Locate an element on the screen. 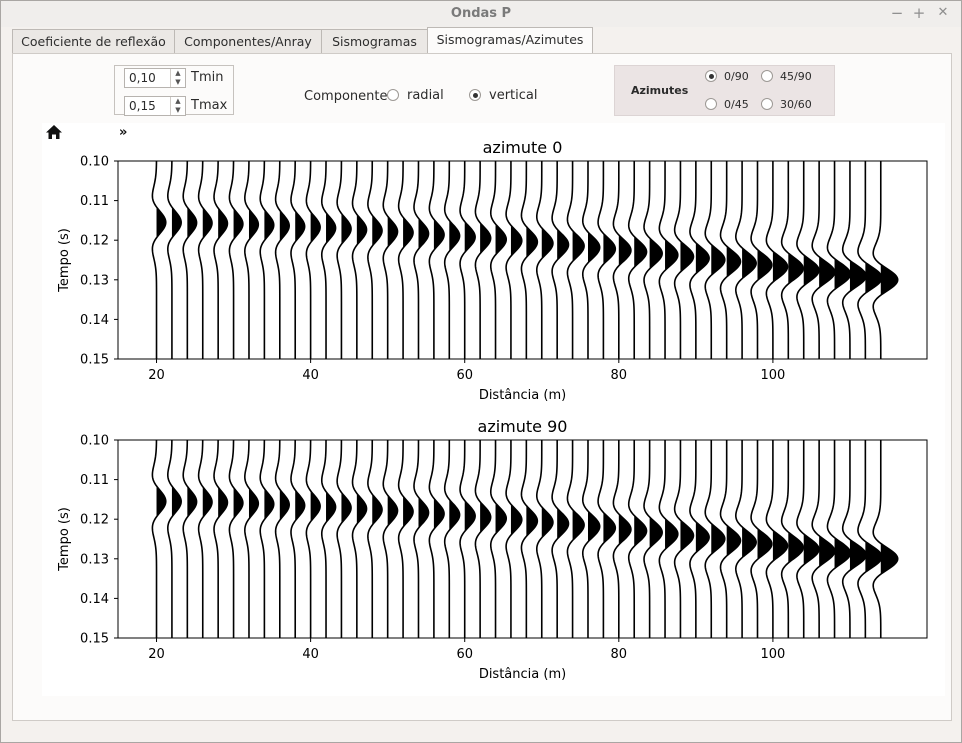 The image size is (962, 743). componente-label: Componente is located at coordinates (346, 96).